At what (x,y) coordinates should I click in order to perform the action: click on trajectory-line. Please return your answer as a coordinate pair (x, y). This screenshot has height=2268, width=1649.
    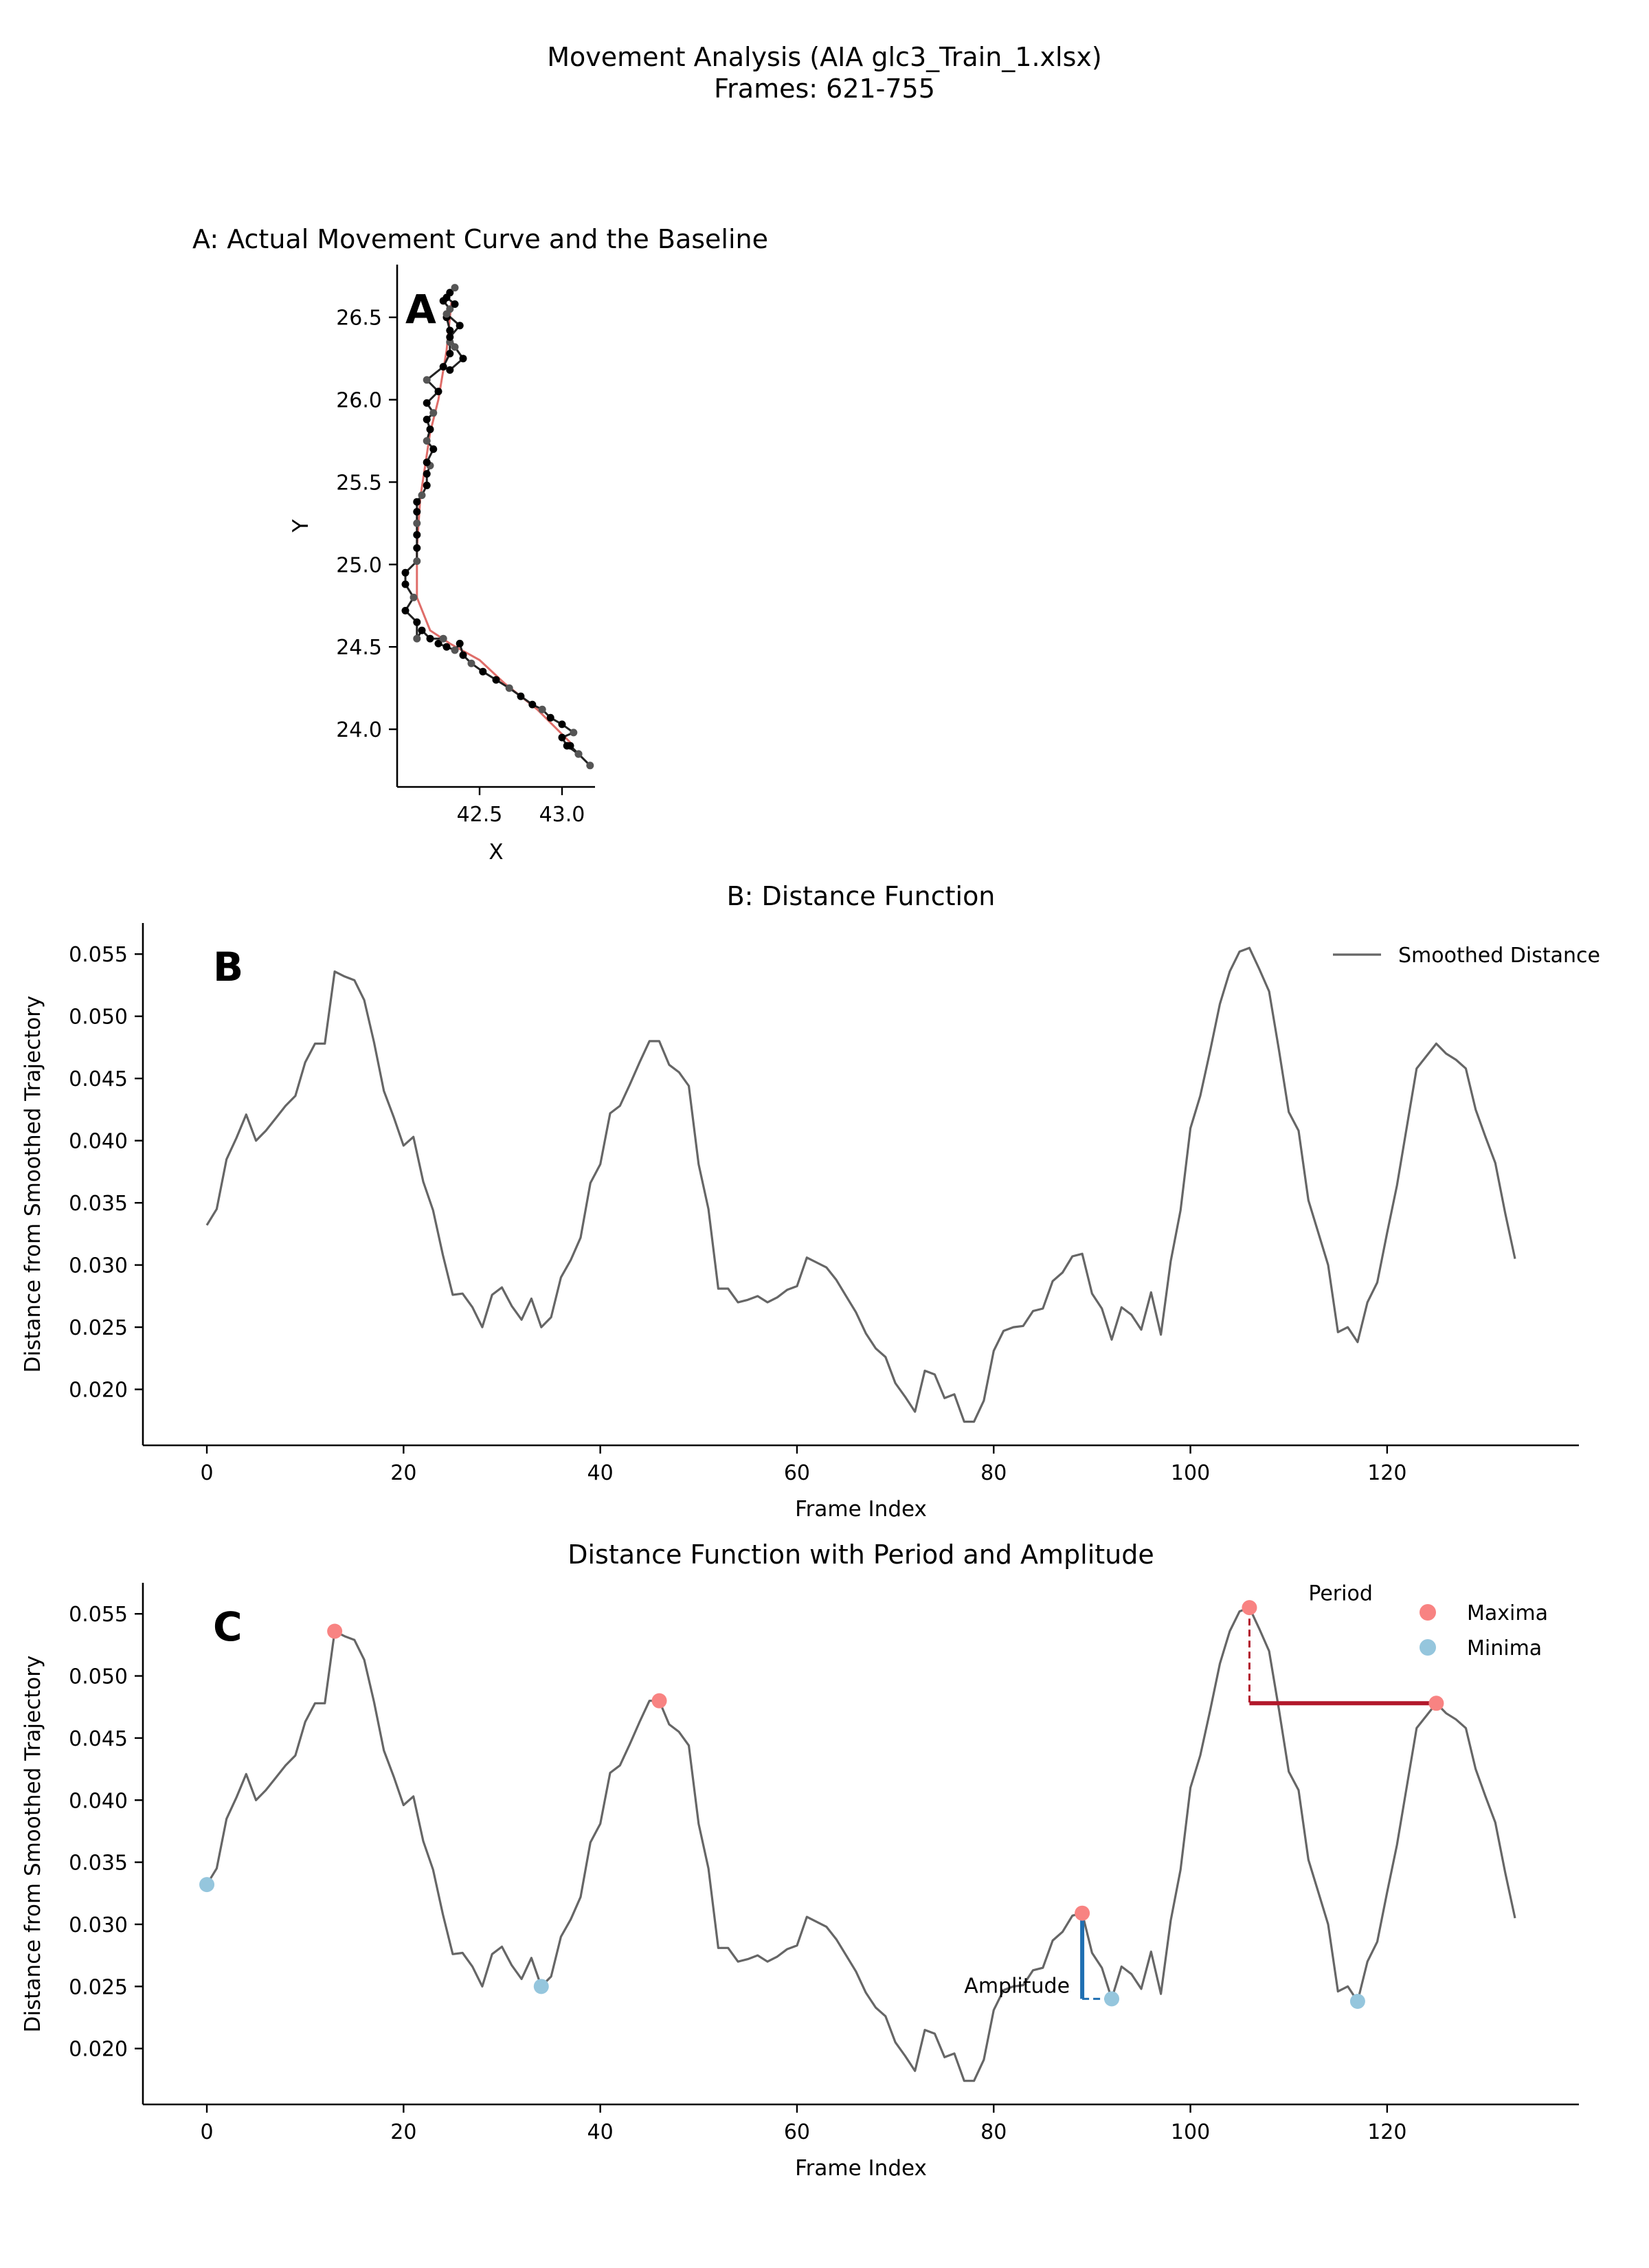
    Looking at the image, I should click on (497, 526).